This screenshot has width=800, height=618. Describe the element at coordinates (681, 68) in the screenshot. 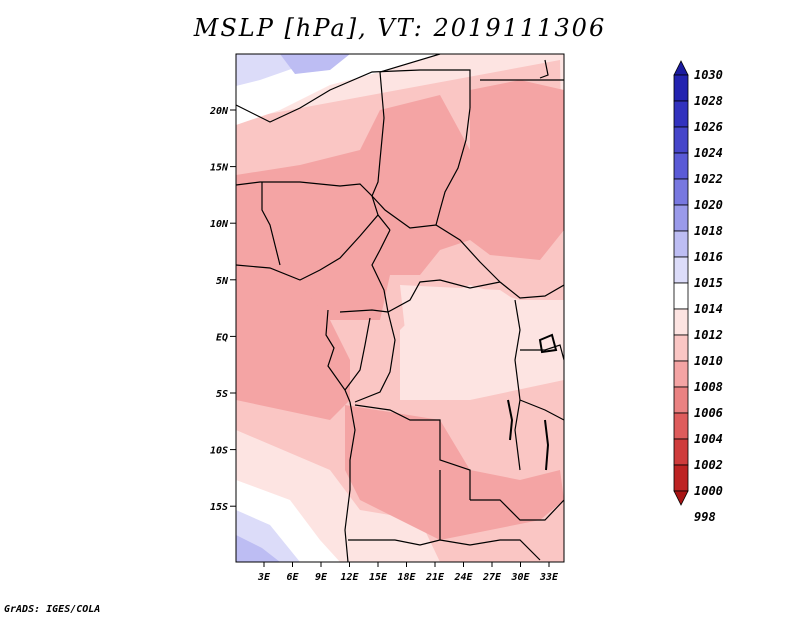

I see `colorbar-top-arrow` at that location.